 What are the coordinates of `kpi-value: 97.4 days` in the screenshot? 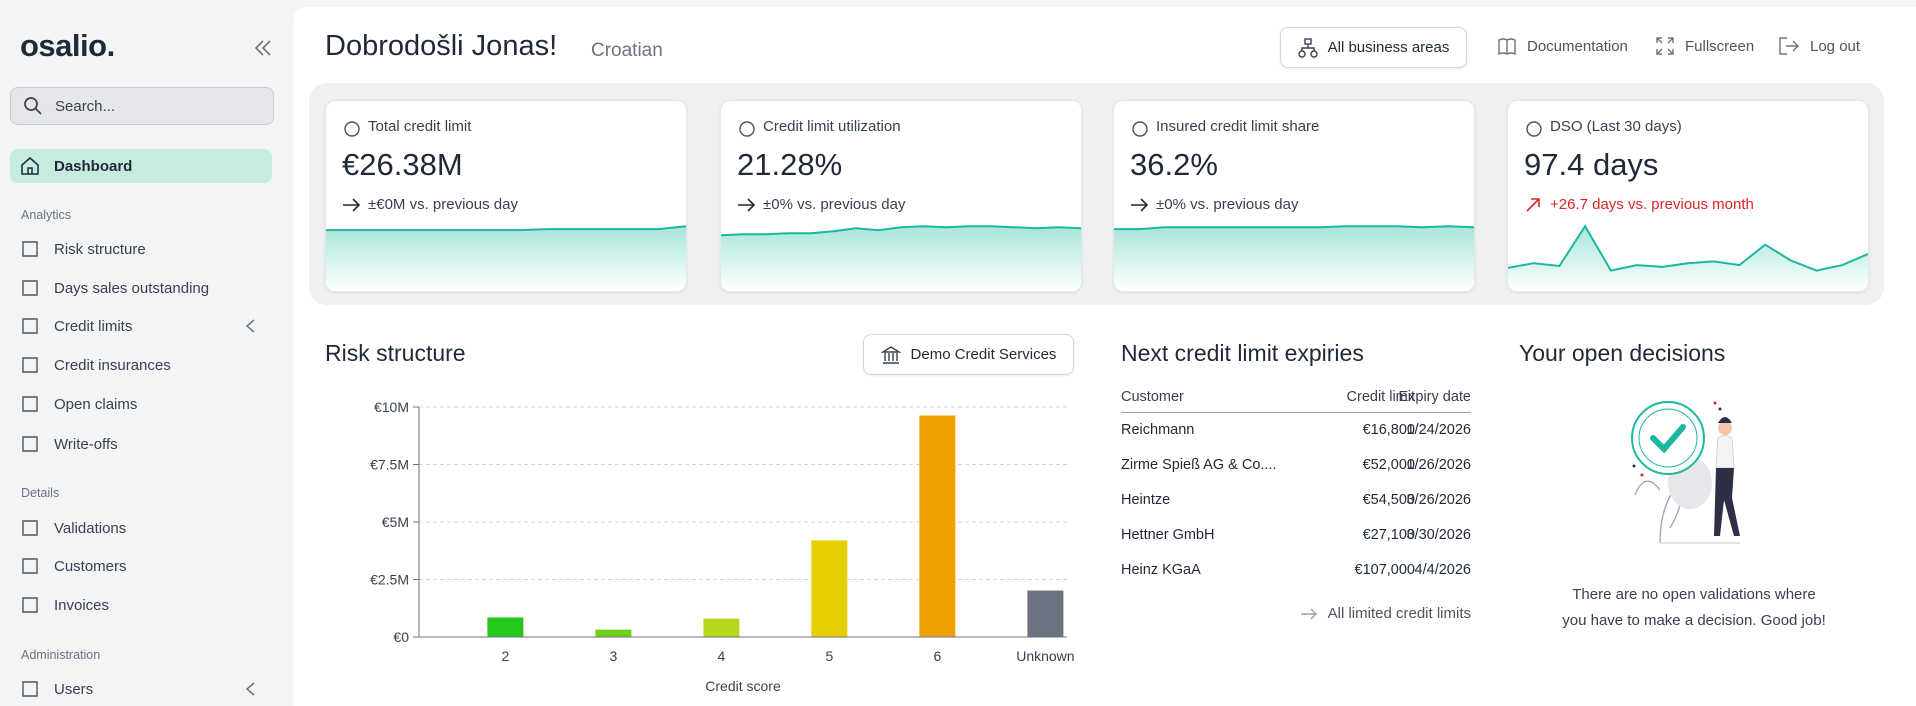 It's located at (1591, 164).